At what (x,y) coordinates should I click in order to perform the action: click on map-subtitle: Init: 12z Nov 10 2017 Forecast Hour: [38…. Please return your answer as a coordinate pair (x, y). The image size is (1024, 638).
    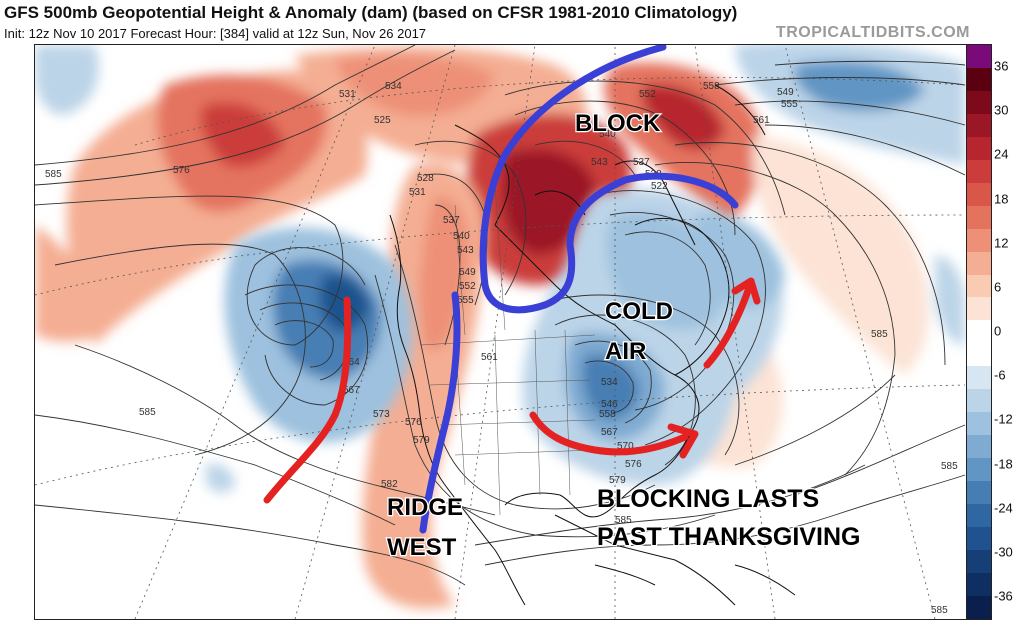
    Looking at the image, I should click on (215, 33).